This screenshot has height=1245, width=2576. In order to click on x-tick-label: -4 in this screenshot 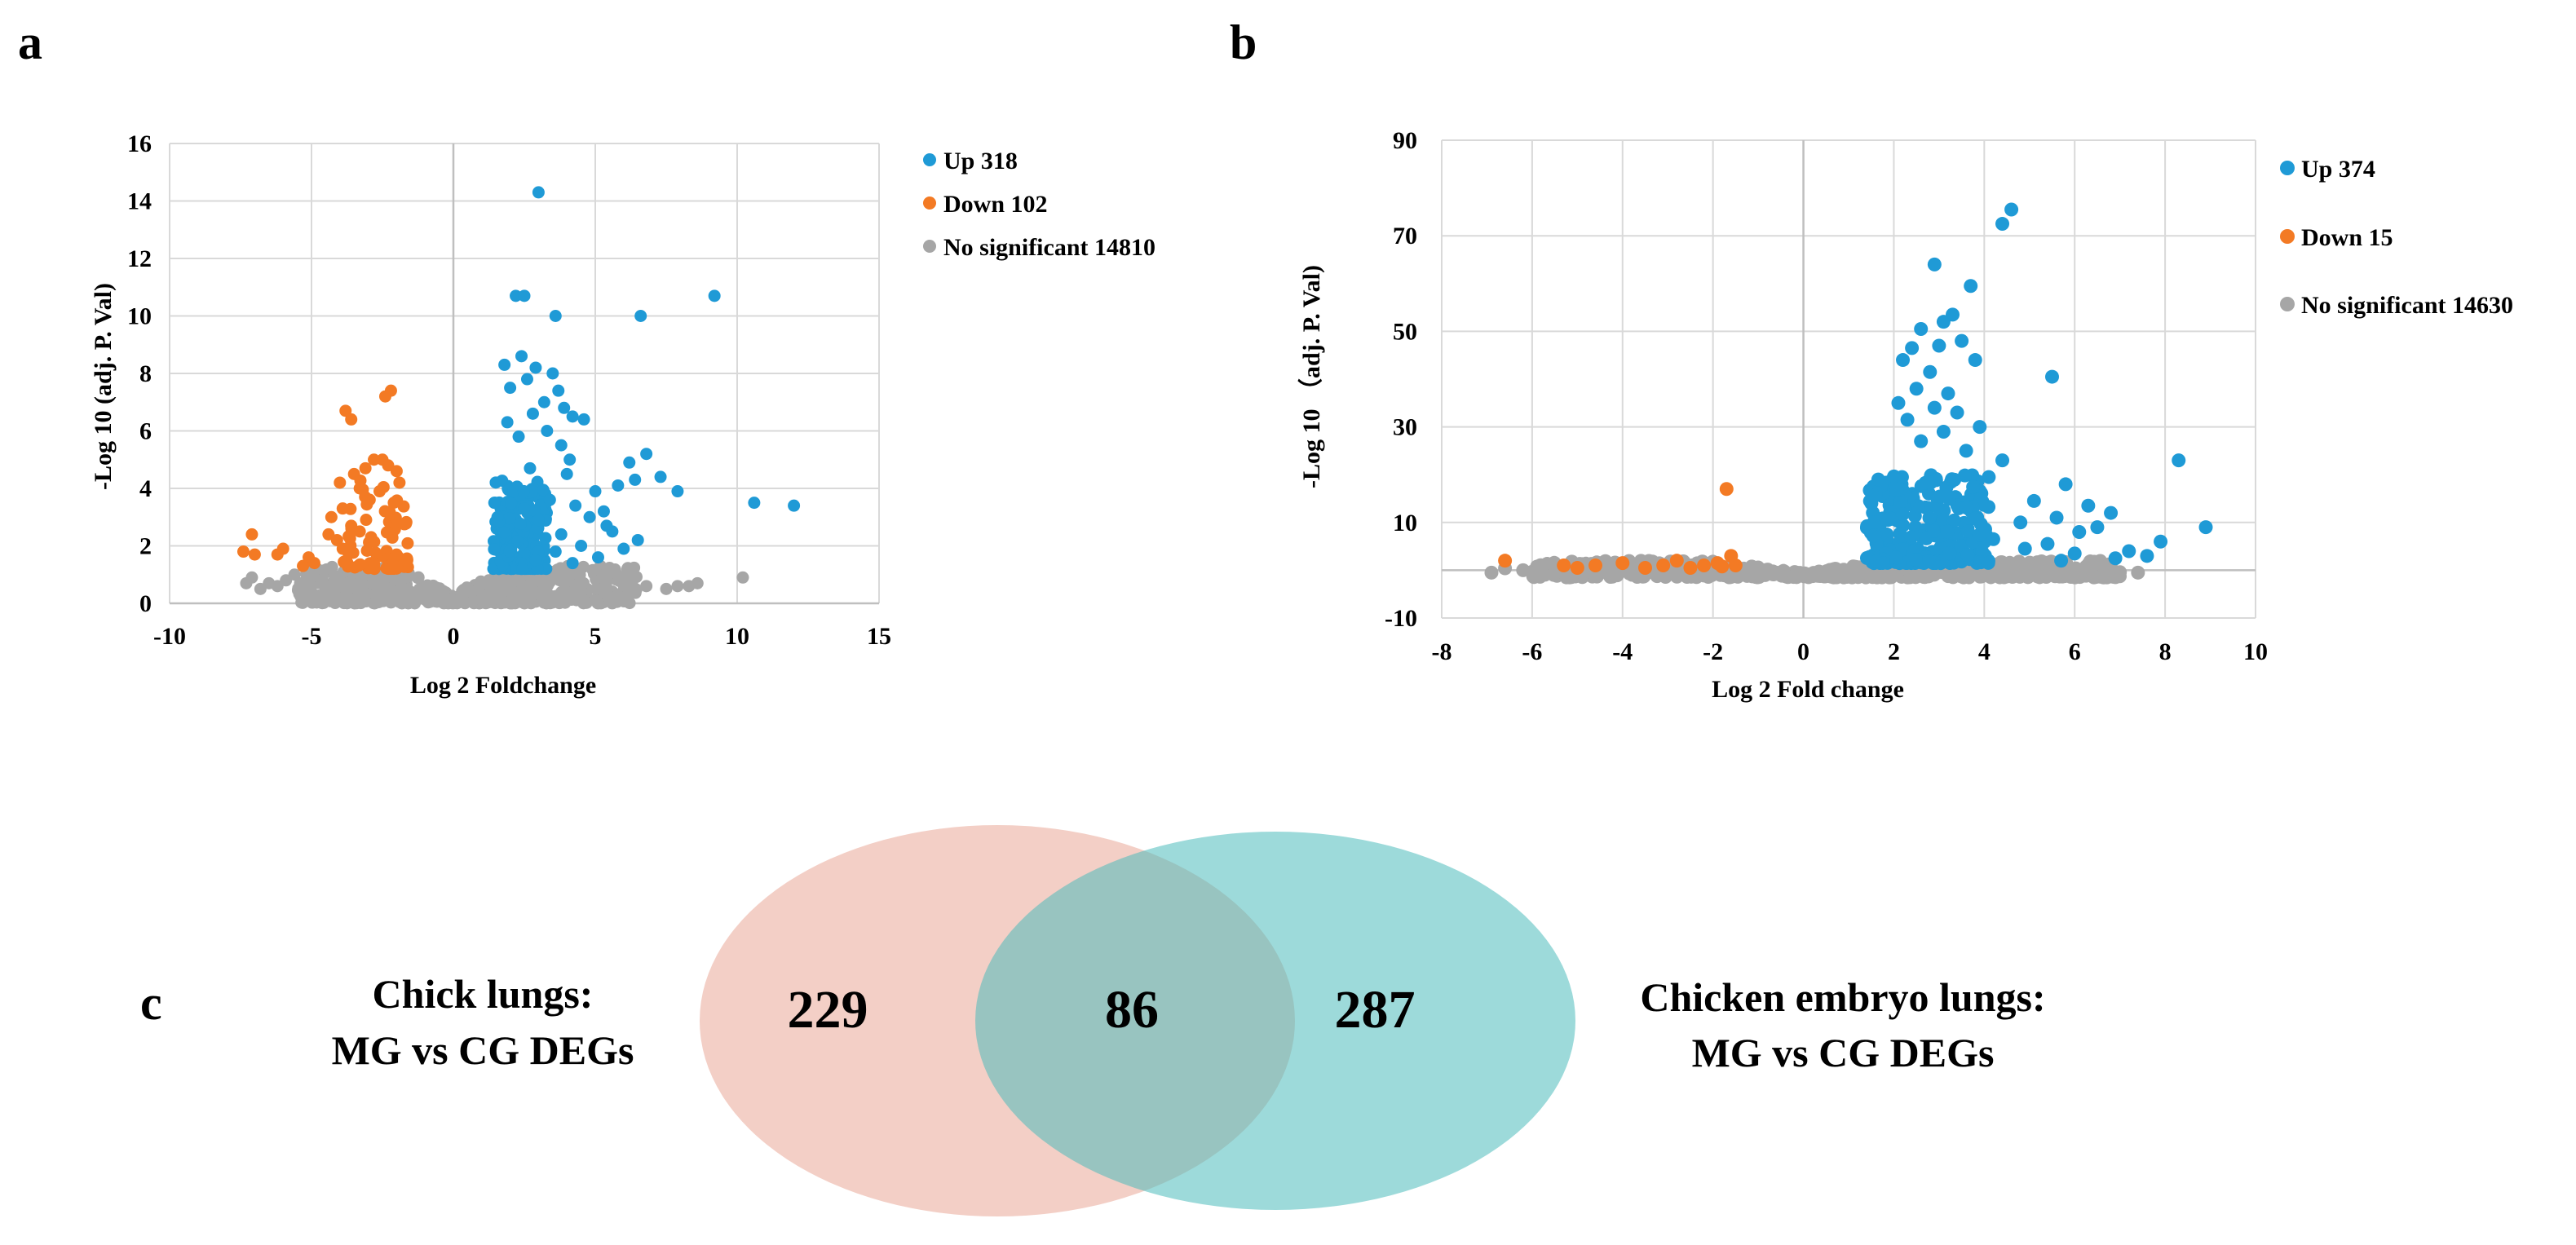, I will do `click(1622, 652)`.